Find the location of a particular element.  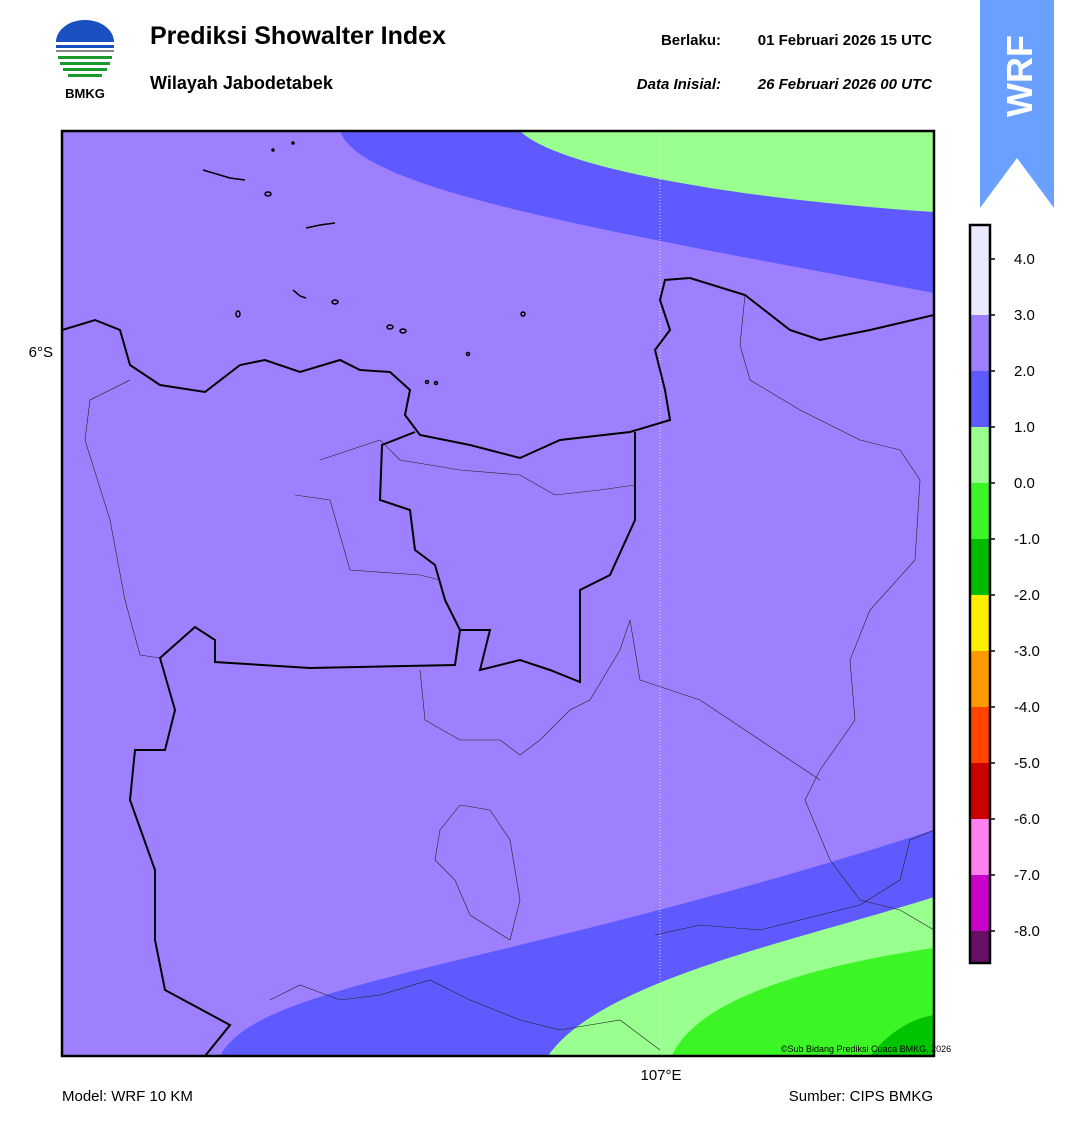

colorbar-tick-label: -7.0 is located at coordinates (1027, 875).